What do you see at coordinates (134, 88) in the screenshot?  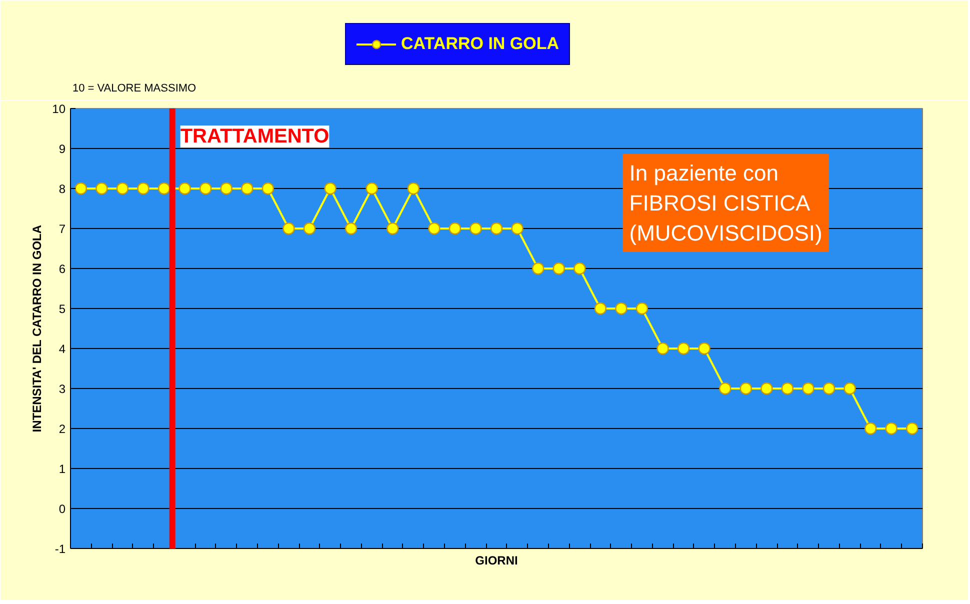 I see `text: 10 = VALORE MASSIMO` at bounding box center [134, 88].